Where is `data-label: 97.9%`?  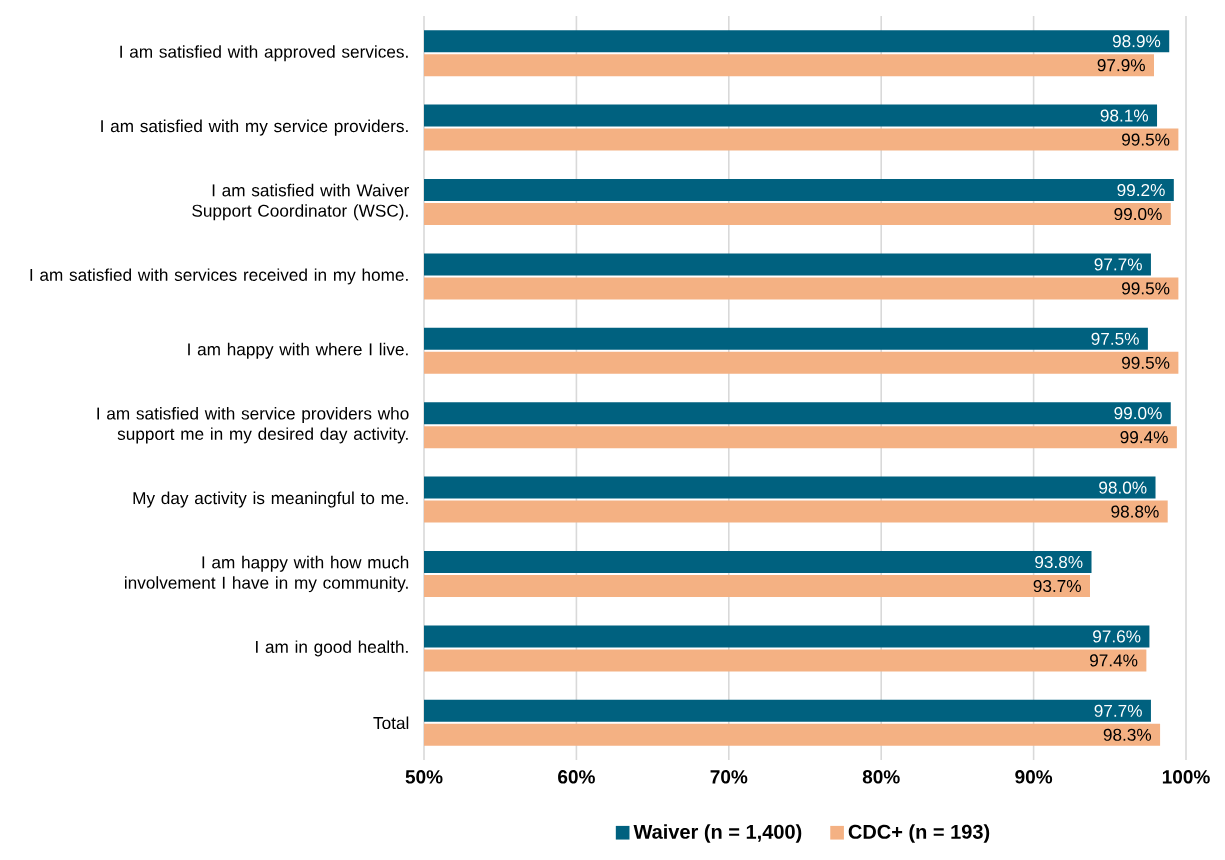
data-label: 97.9% is located at coordinates (1121, 65).